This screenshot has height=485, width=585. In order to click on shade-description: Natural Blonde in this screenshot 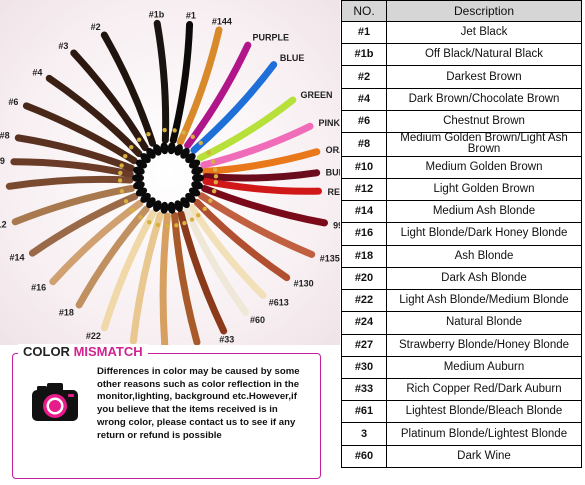, I will do `click(484, 323)`.